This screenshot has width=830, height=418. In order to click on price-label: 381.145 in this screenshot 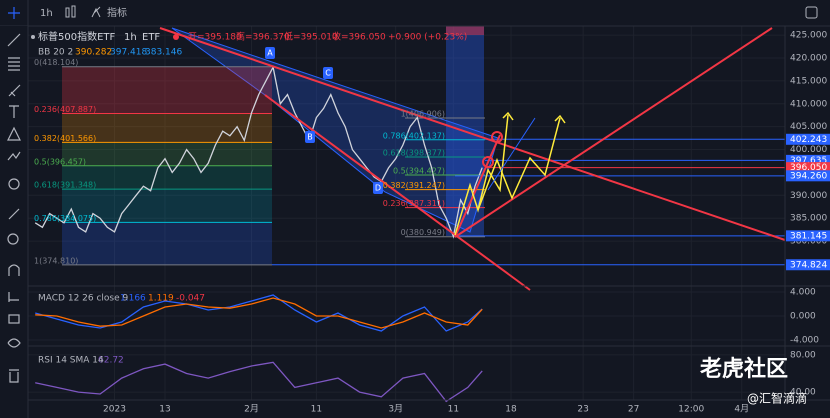, I will do `click(808, 236)`.